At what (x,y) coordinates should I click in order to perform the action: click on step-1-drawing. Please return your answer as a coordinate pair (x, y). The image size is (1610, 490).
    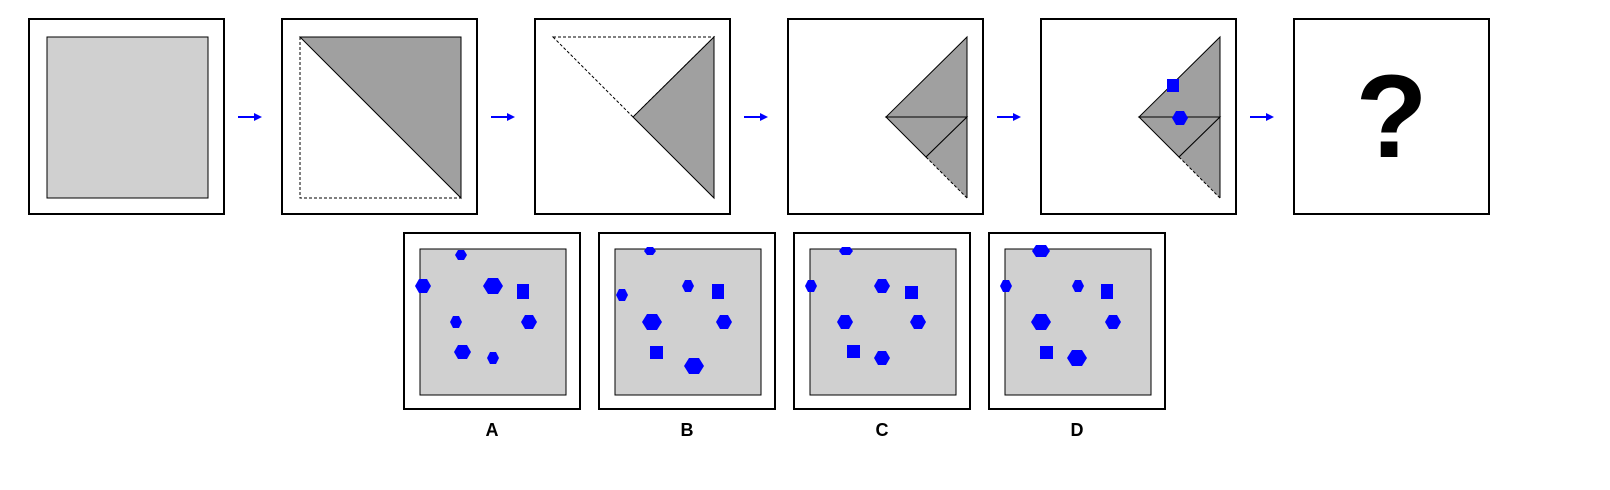
    Looking at the image, I should click on (127, 117).